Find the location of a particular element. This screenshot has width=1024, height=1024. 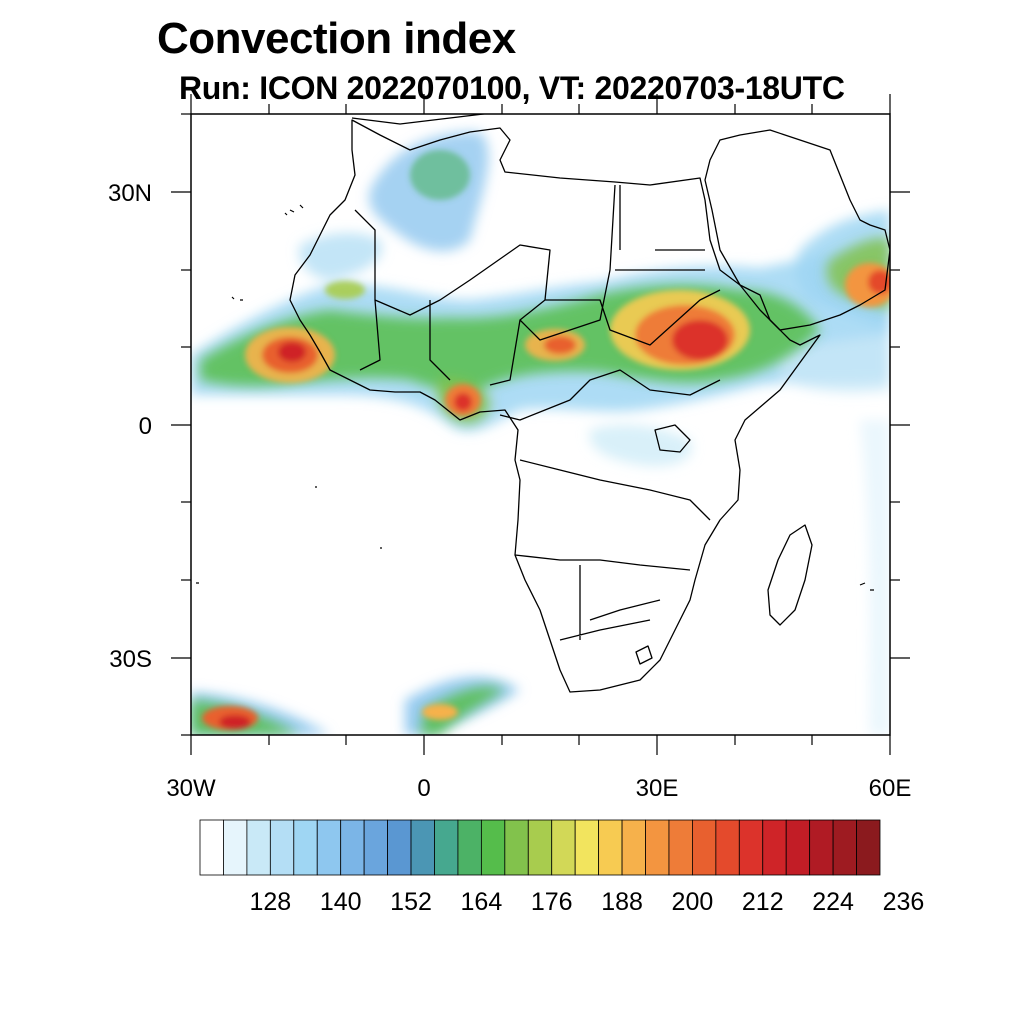

core-chad-inner is located at coordinates (560, 345).